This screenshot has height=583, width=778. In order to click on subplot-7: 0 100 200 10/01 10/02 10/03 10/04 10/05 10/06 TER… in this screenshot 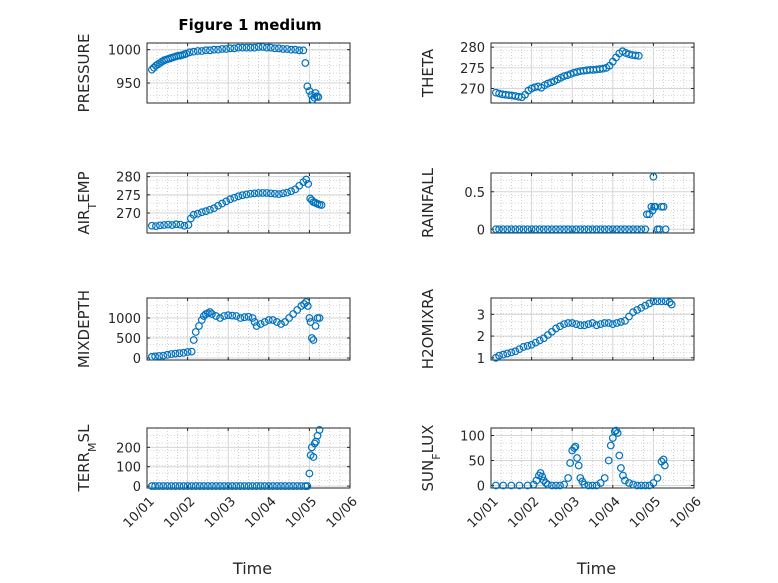, I will do `click(218, 501)`.